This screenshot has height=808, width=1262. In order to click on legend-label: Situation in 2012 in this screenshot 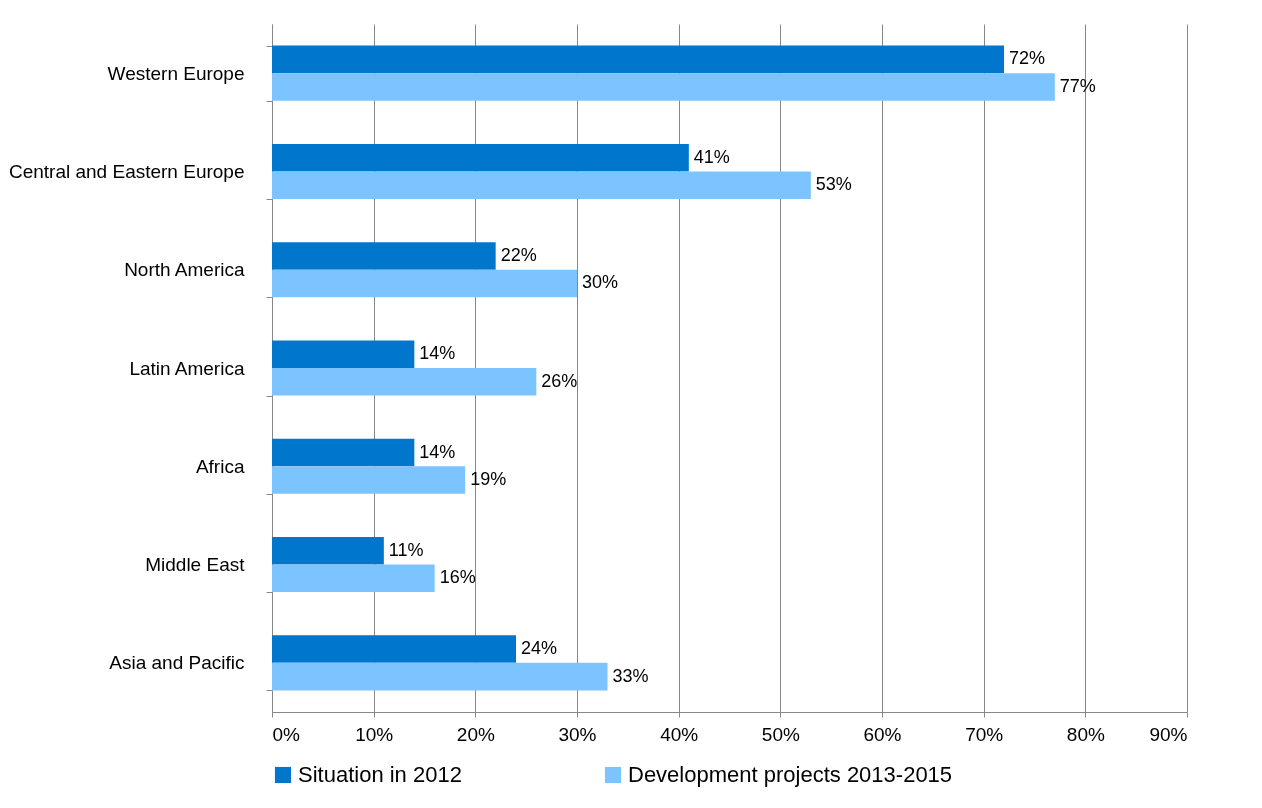, I will do `click(380, 774)`.